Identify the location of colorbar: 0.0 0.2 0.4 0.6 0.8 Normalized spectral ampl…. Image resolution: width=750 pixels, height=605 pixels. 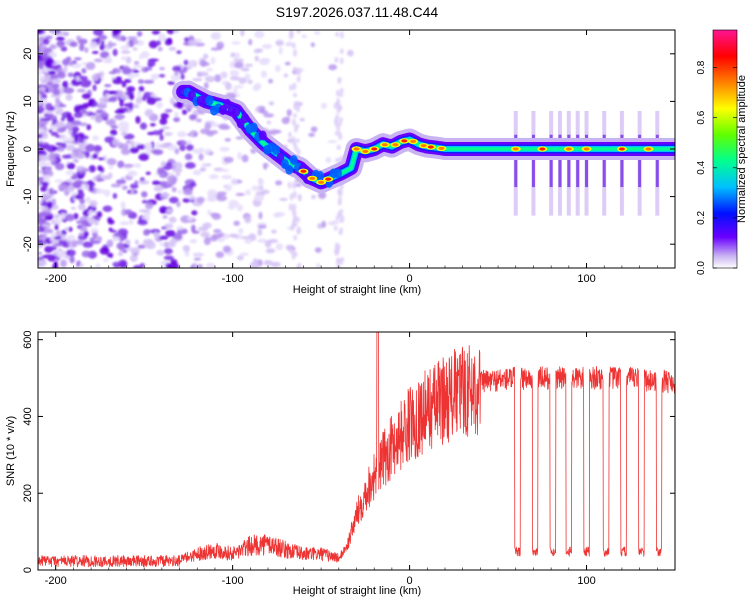
(722, 152).